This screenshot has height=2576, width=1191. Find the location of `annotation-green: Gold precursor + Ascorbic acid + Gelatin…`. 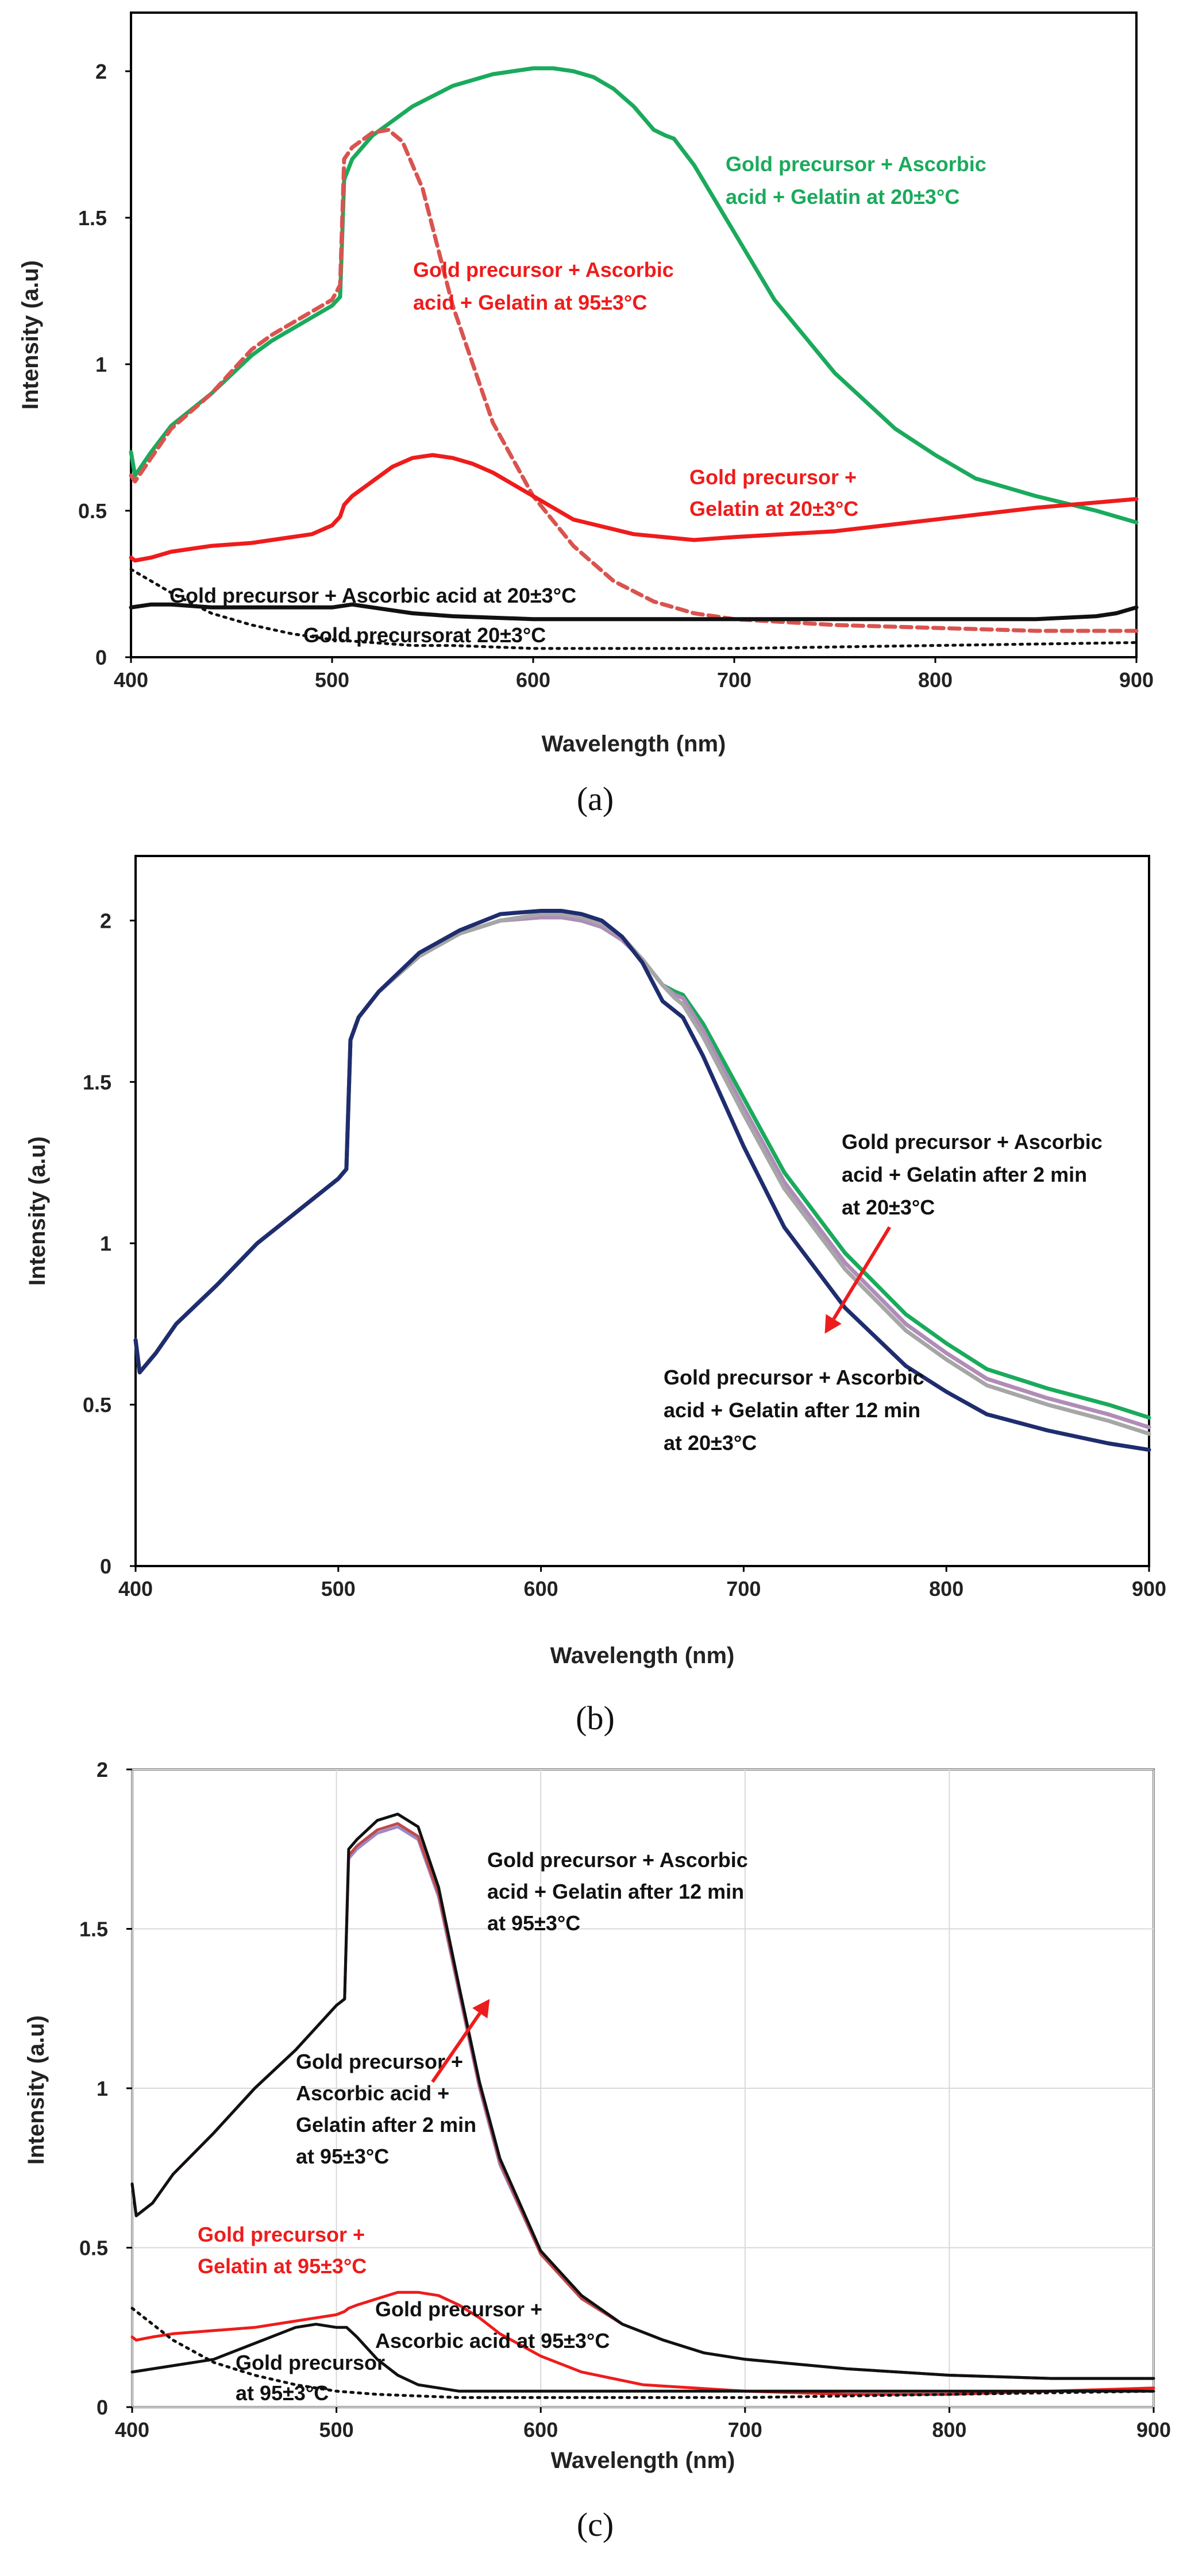

annotation-green: Gold precursor + Ascorbic acid + Gelatin… is located at coordinates (856, 181).